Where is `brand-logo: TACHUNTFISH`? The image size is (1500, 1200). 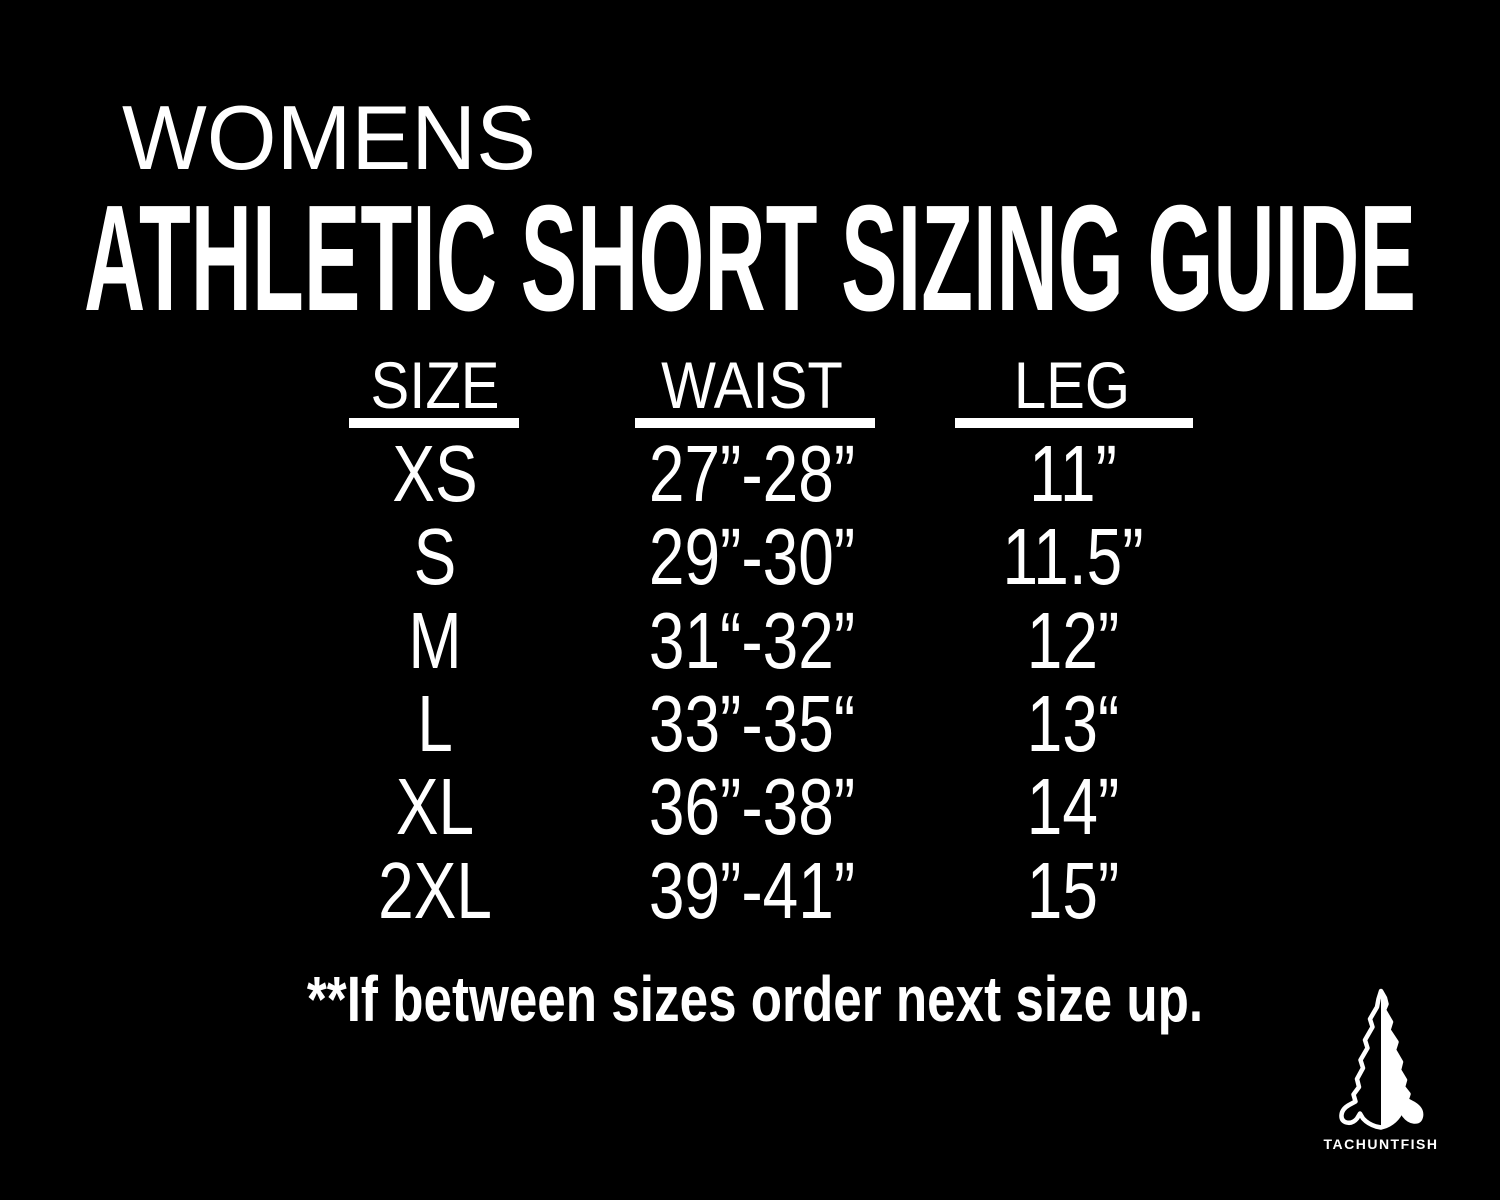
brand-logo: TACHUNTFISH is located at coordinates (1381, 1070).